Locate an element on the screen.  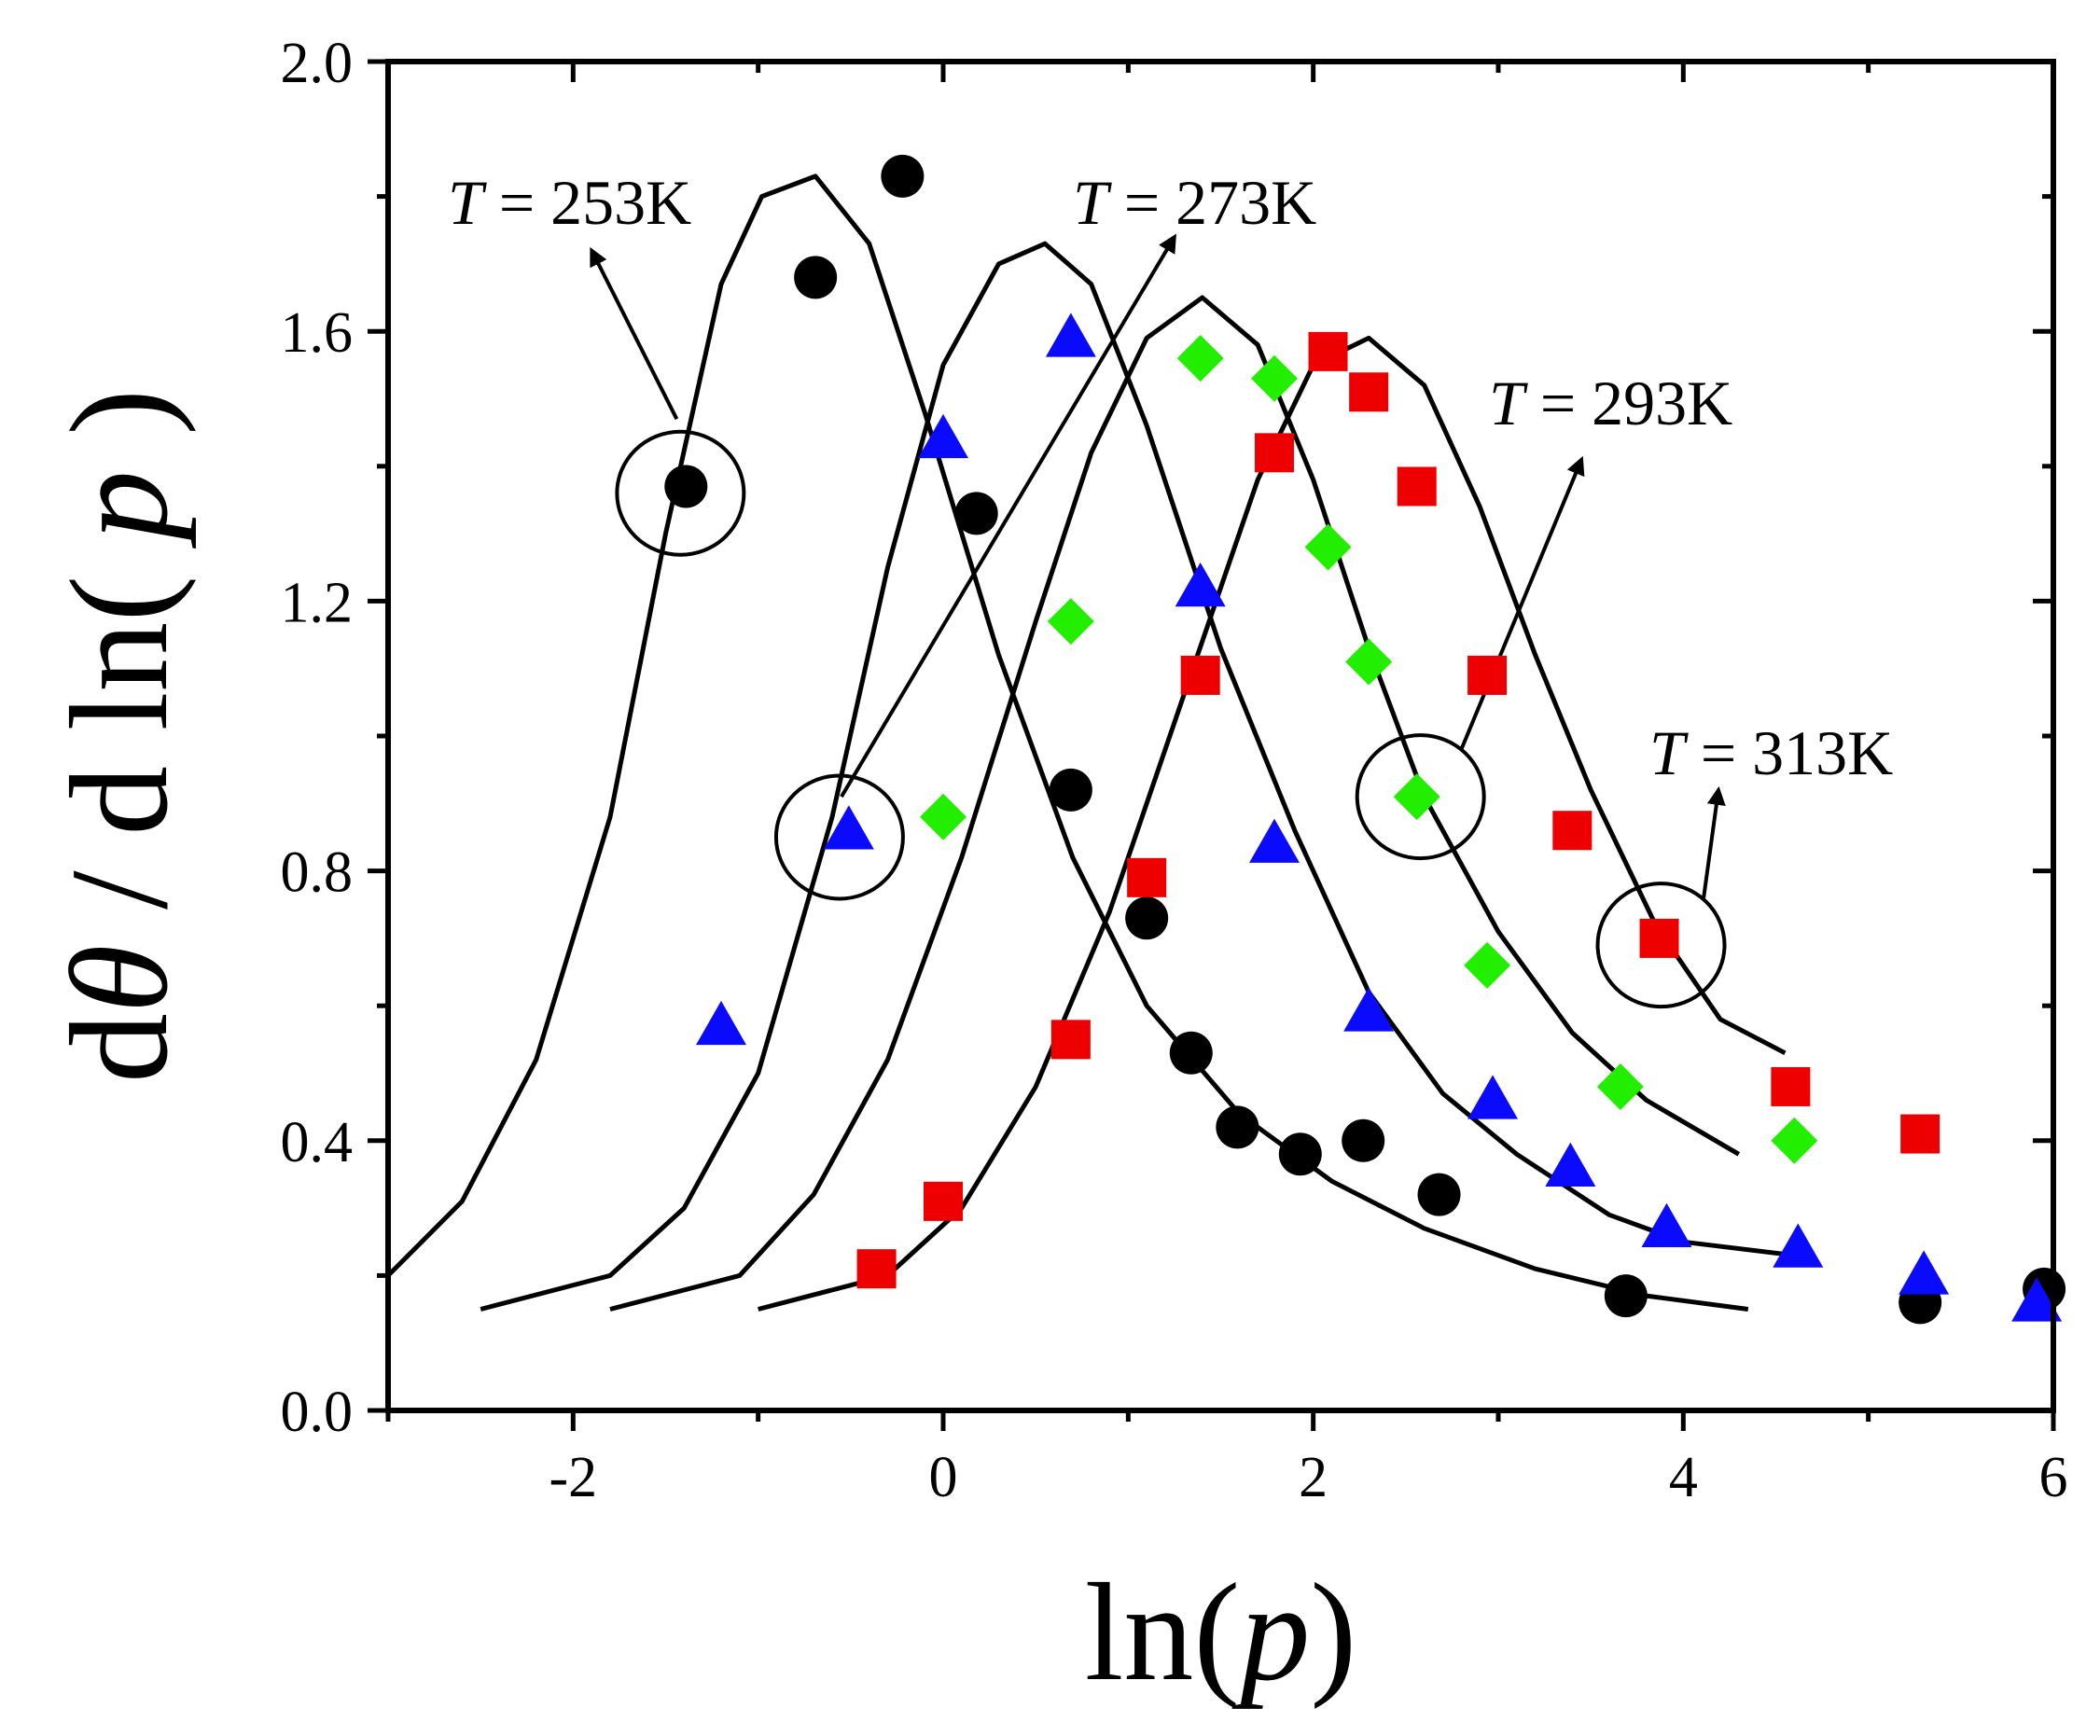
annotation-label: T = 253K is located at coordinates (569, 202).